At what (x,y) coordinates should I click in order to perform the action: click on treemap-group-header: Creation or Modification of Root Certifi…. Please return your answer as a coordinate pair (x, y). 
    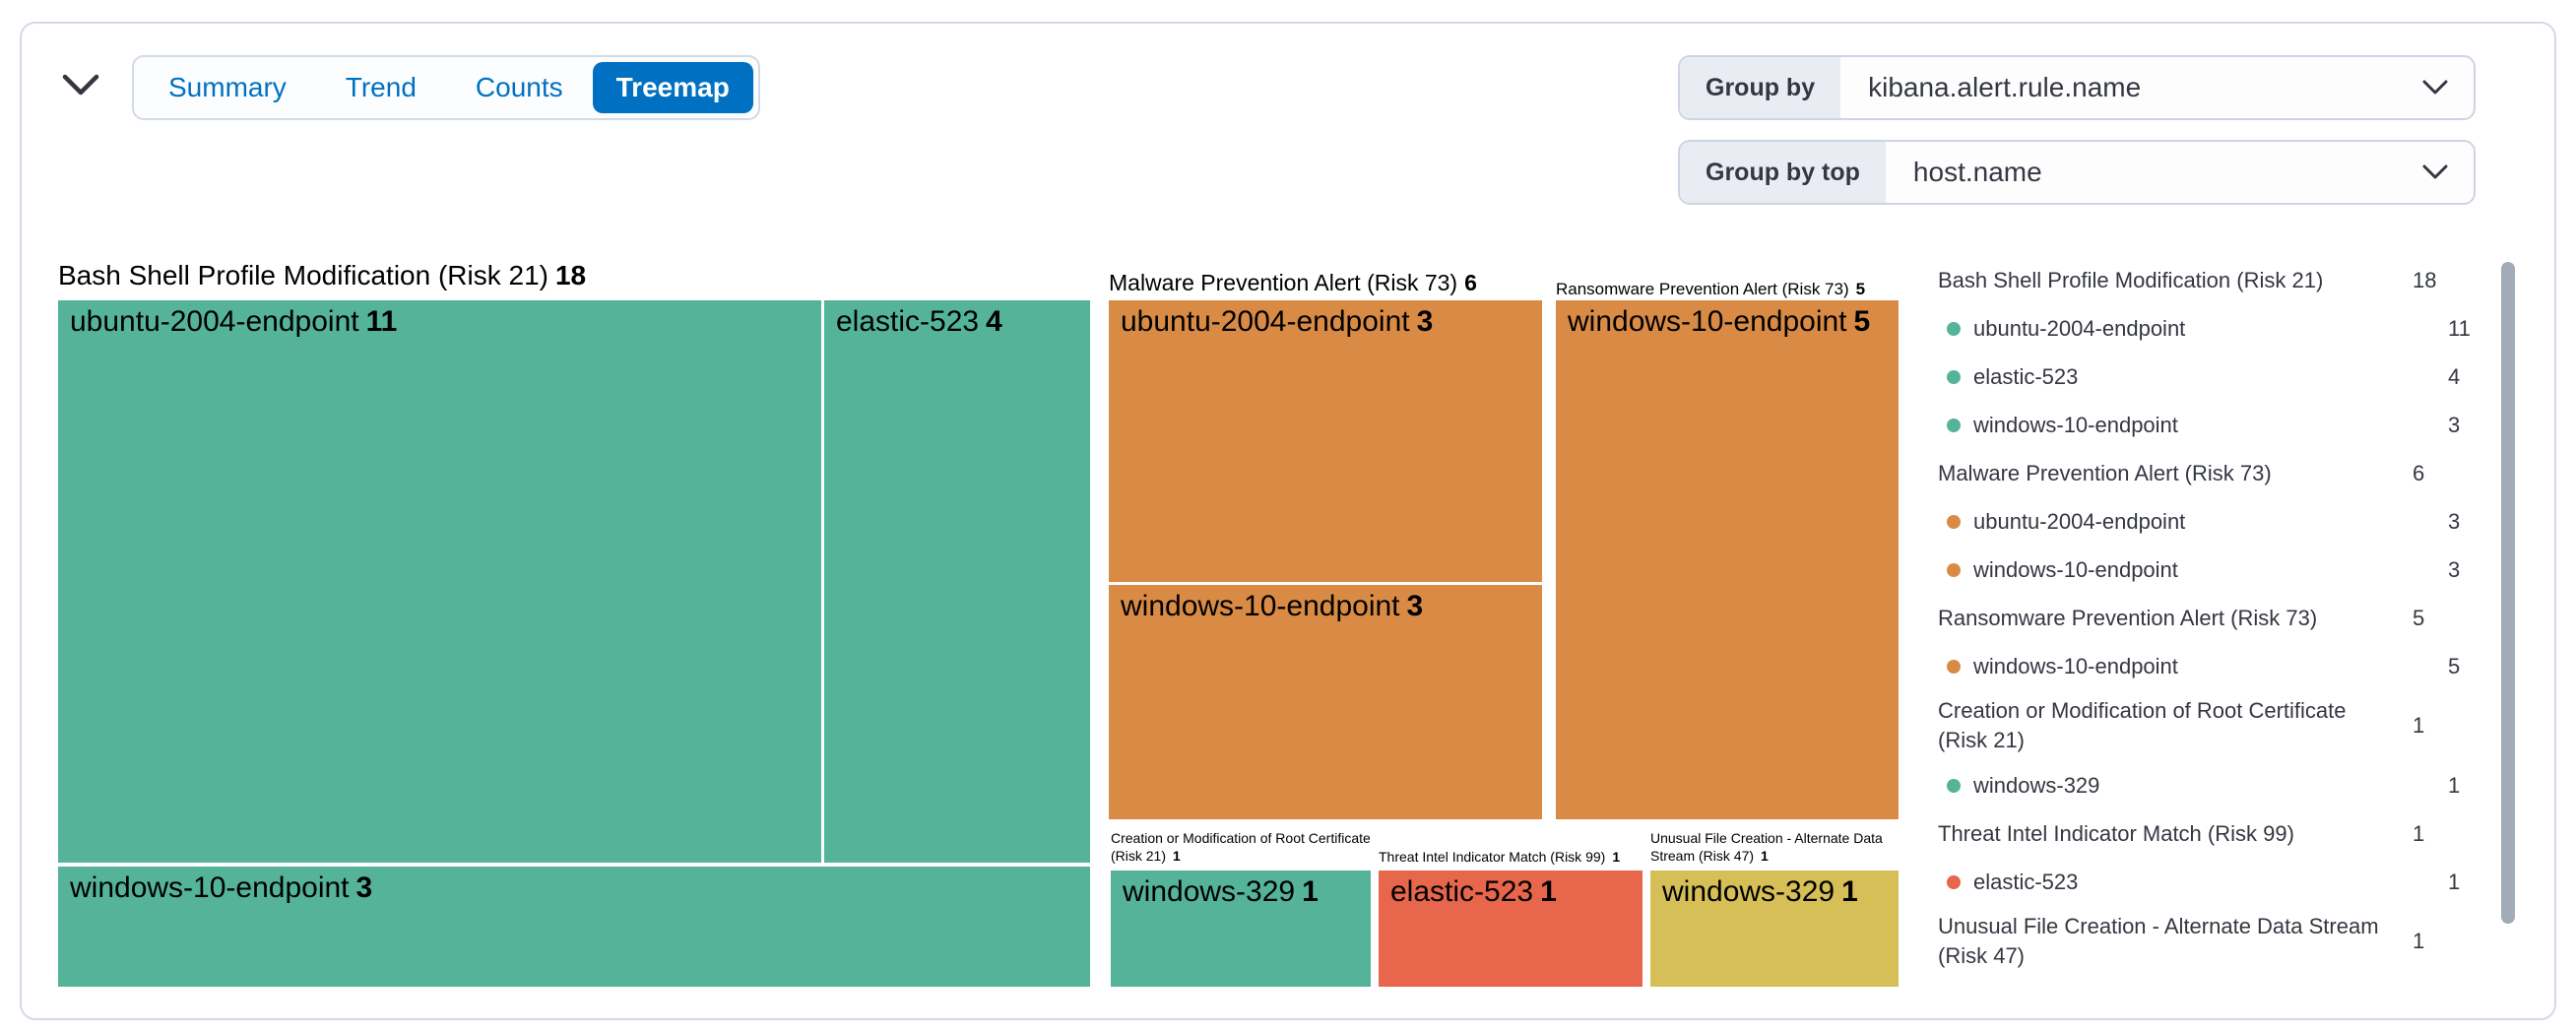
    Looking at the image, I should click on (1241, 847).